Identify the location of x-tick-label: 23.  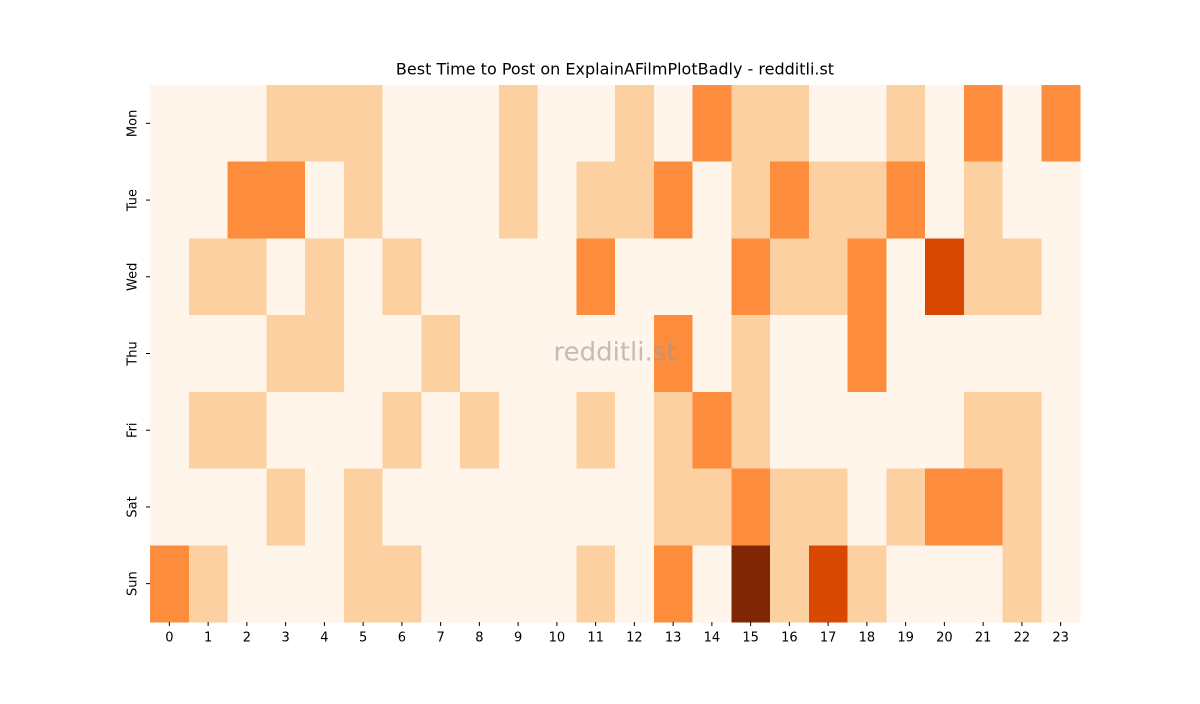
(1060, 638).